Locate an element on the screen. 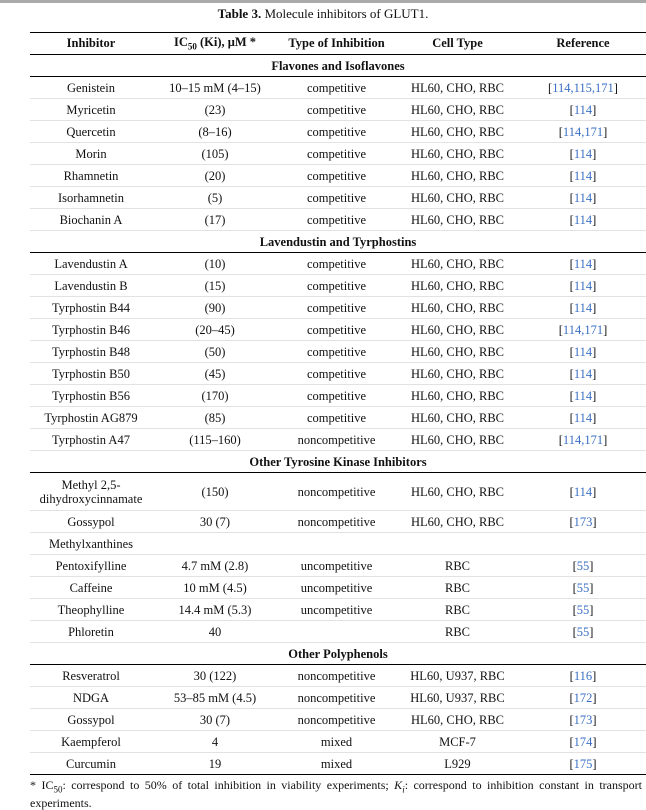  ic50-cell: 10–15 mM (4–15) is located at coordinates (215, 87).